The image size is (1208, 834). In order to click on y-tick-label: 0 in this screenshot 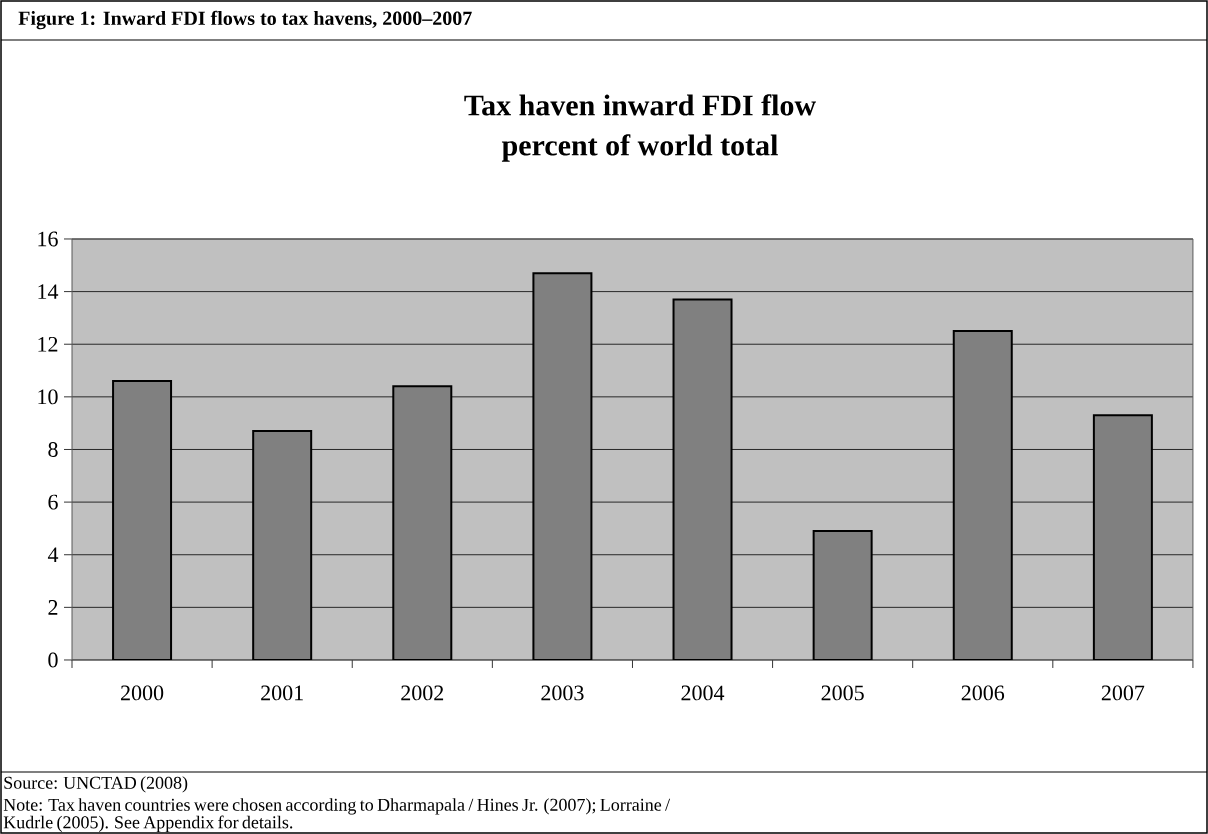, I will do `click(53, 660)`.